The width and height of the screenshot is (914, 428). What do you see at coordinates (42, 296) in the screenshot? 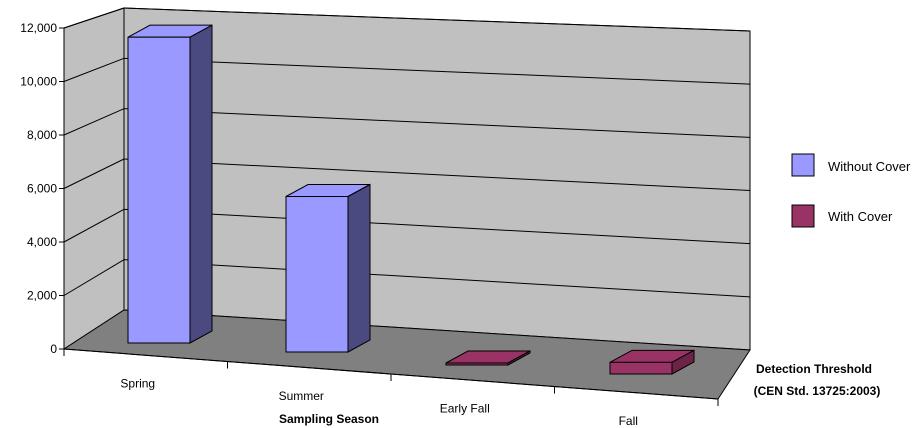
I see `y-tick-label: 2,000` at bounding box center [42, 296].